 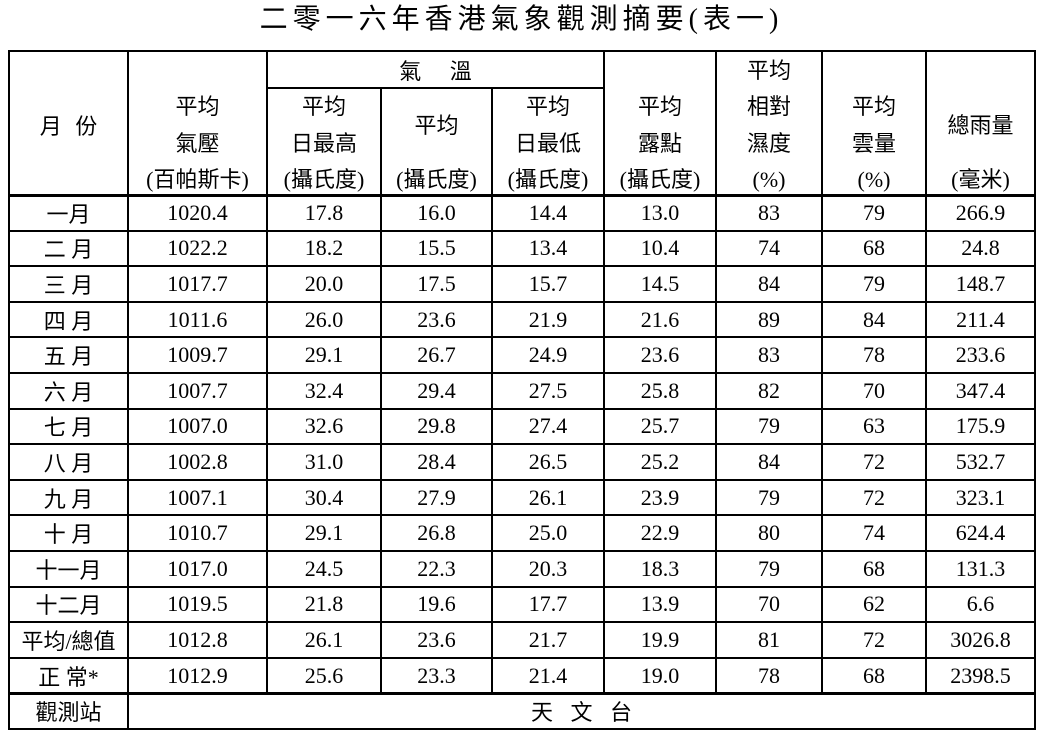 I want to click on dew-point-cell: 21.6, so click(x=660, y=319).